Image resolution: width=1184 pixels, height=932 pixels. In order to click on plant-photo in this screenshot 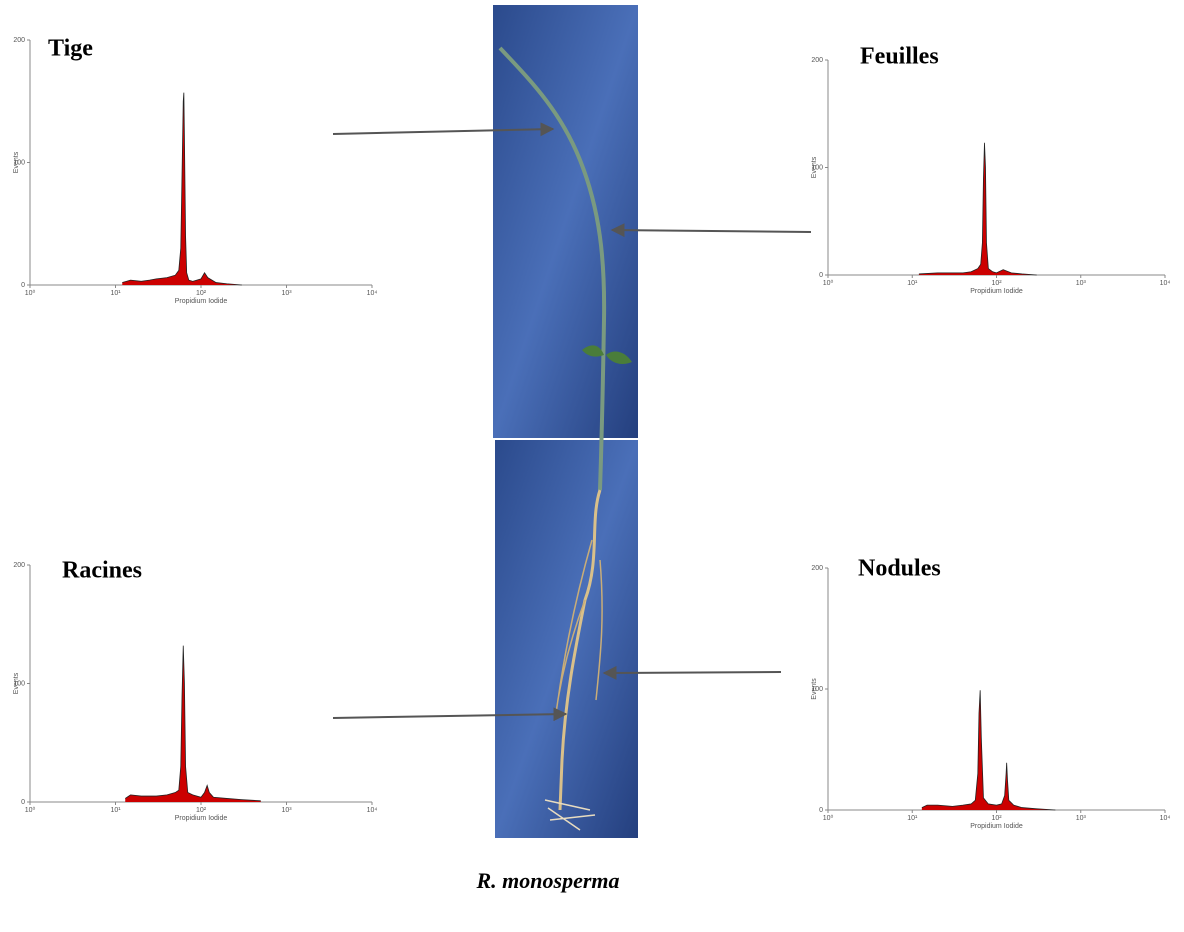, I will do `click(565, 421)`.